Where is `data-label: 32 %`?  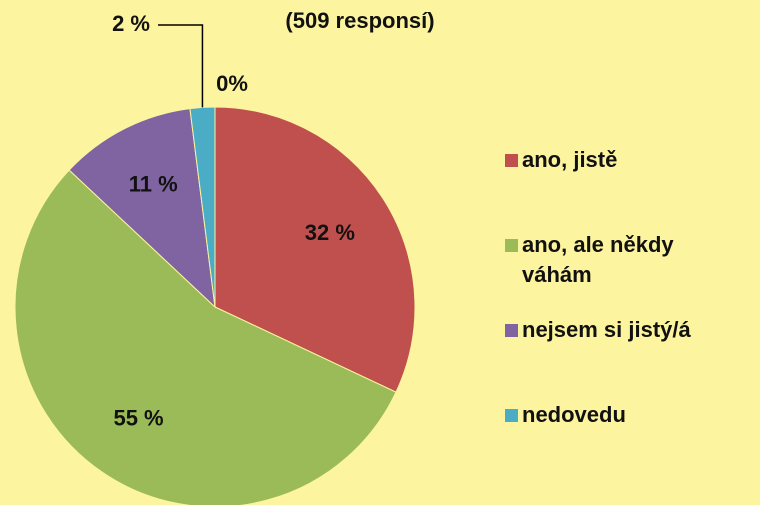 data-label: 32 % is located at coordinates (330, 232).